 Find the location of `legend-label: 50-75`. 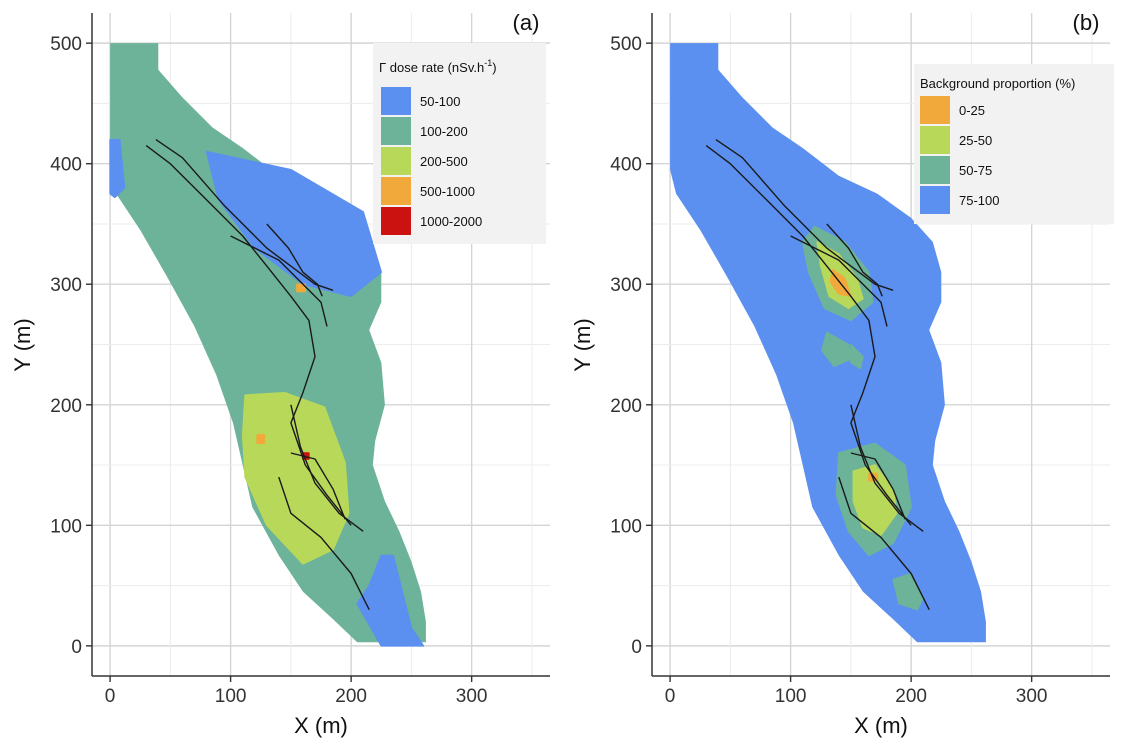

legend-label: 50-75 is located at coordinates (975, 170).